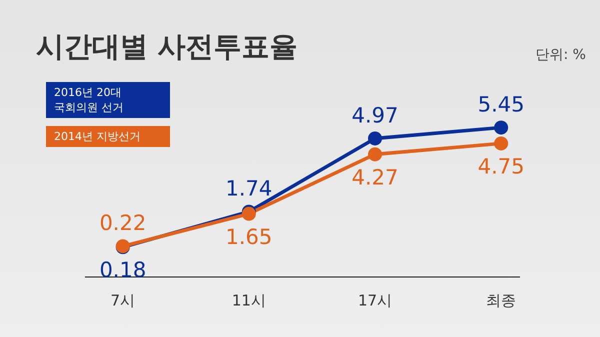 The height and width of the screenshot is (337, 600). What do you see at coordinates (249, 188) in the screenshot?
I see `data-label: 1.74` at bounding box center [249, 188].